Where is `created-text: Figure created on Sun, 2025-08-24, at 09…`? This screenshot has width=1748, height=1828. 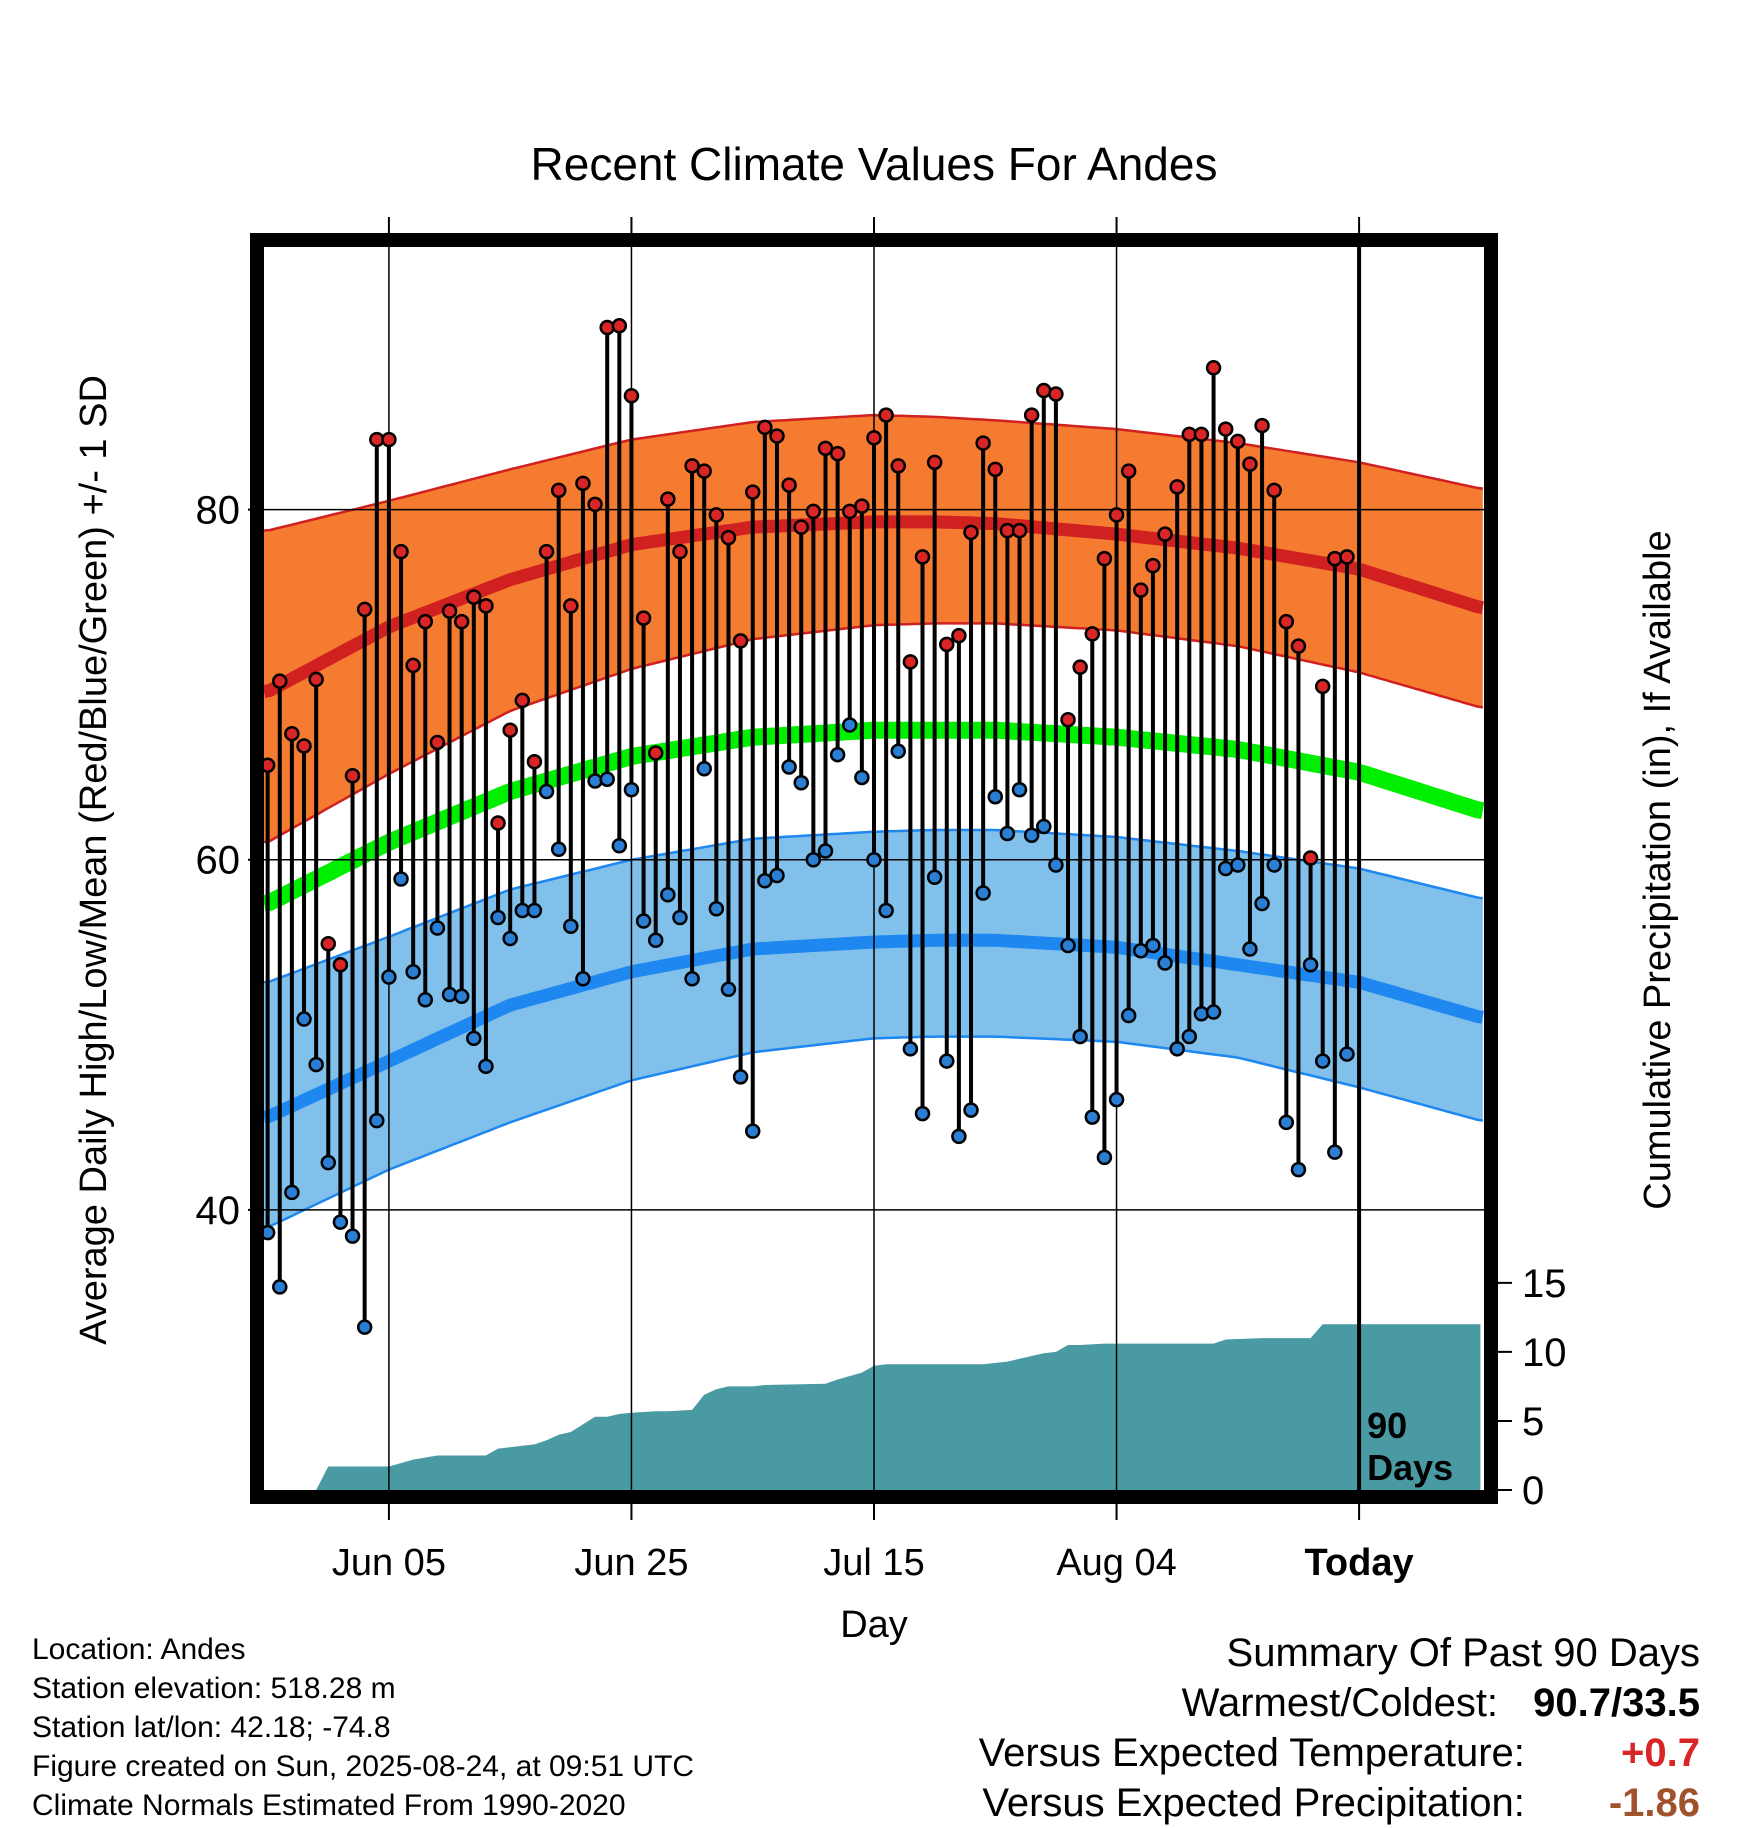
created-text: Figure created on Sun, 2025-08-24, at 09… is located at coordinates (363, 1766).